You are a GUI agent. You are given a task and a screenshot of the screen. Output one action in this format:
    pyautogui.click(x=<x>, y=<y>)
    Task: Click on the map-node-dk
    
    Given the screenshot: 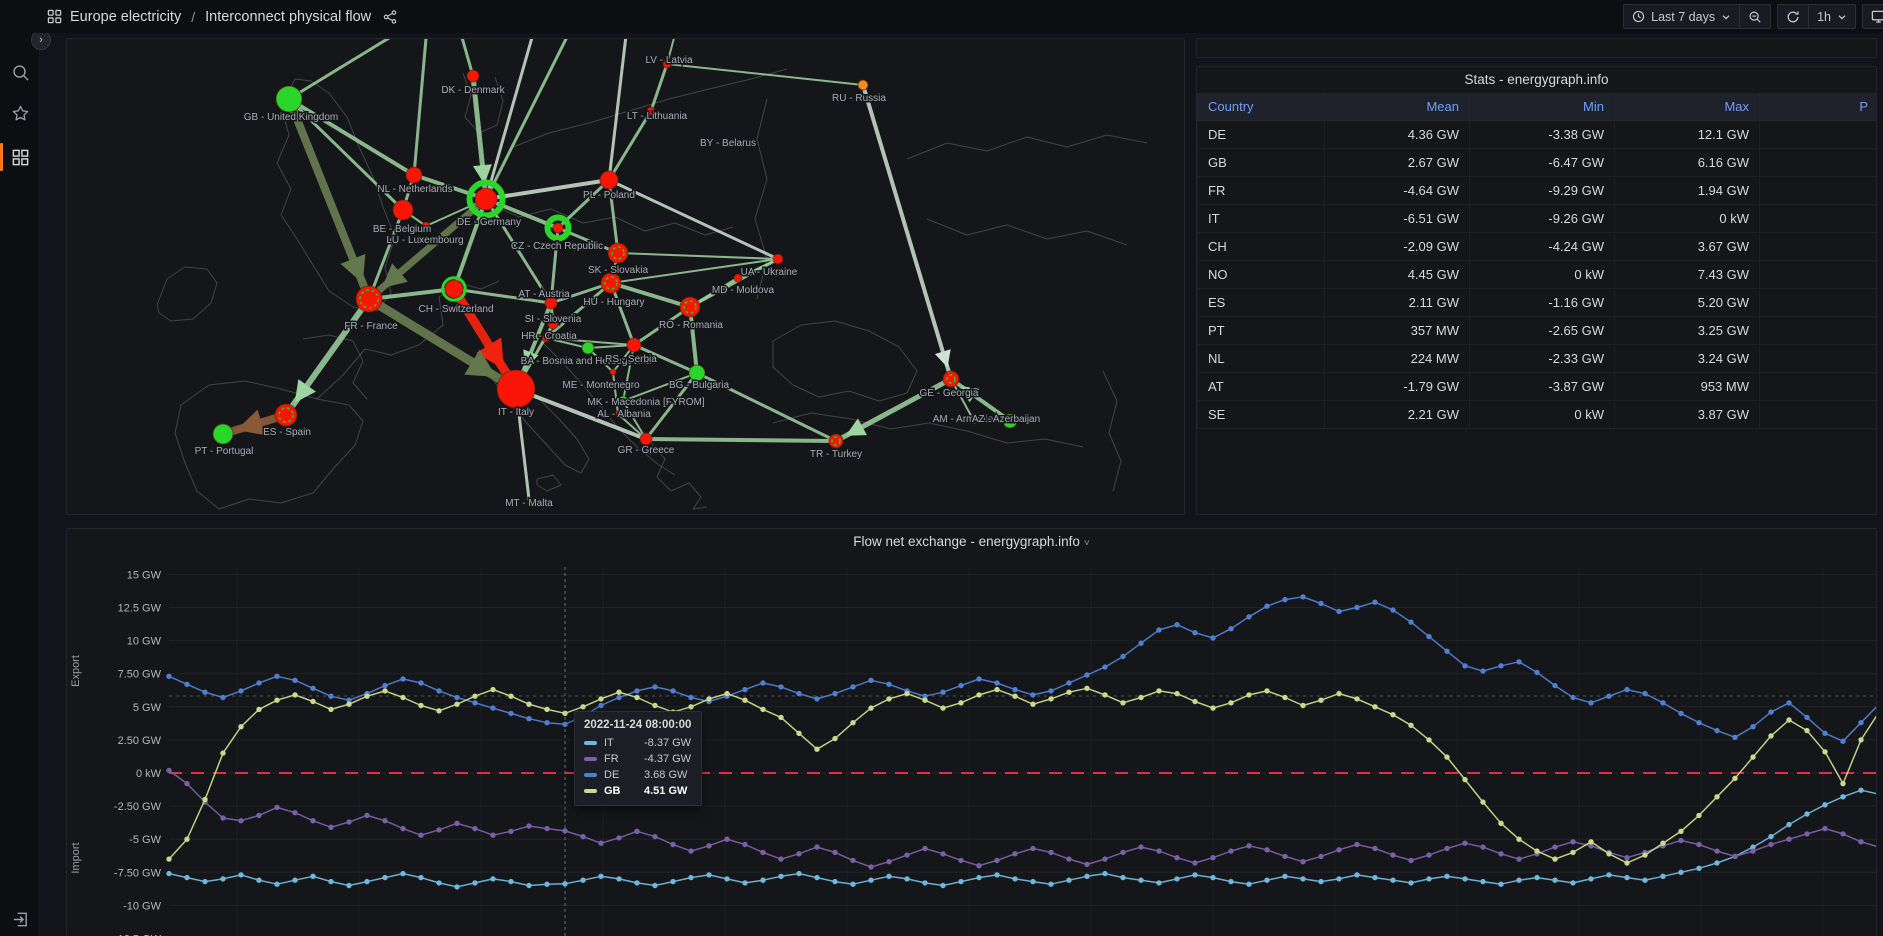 What is the action you would take?
    pyautogui.click(x=473, y=76)
    